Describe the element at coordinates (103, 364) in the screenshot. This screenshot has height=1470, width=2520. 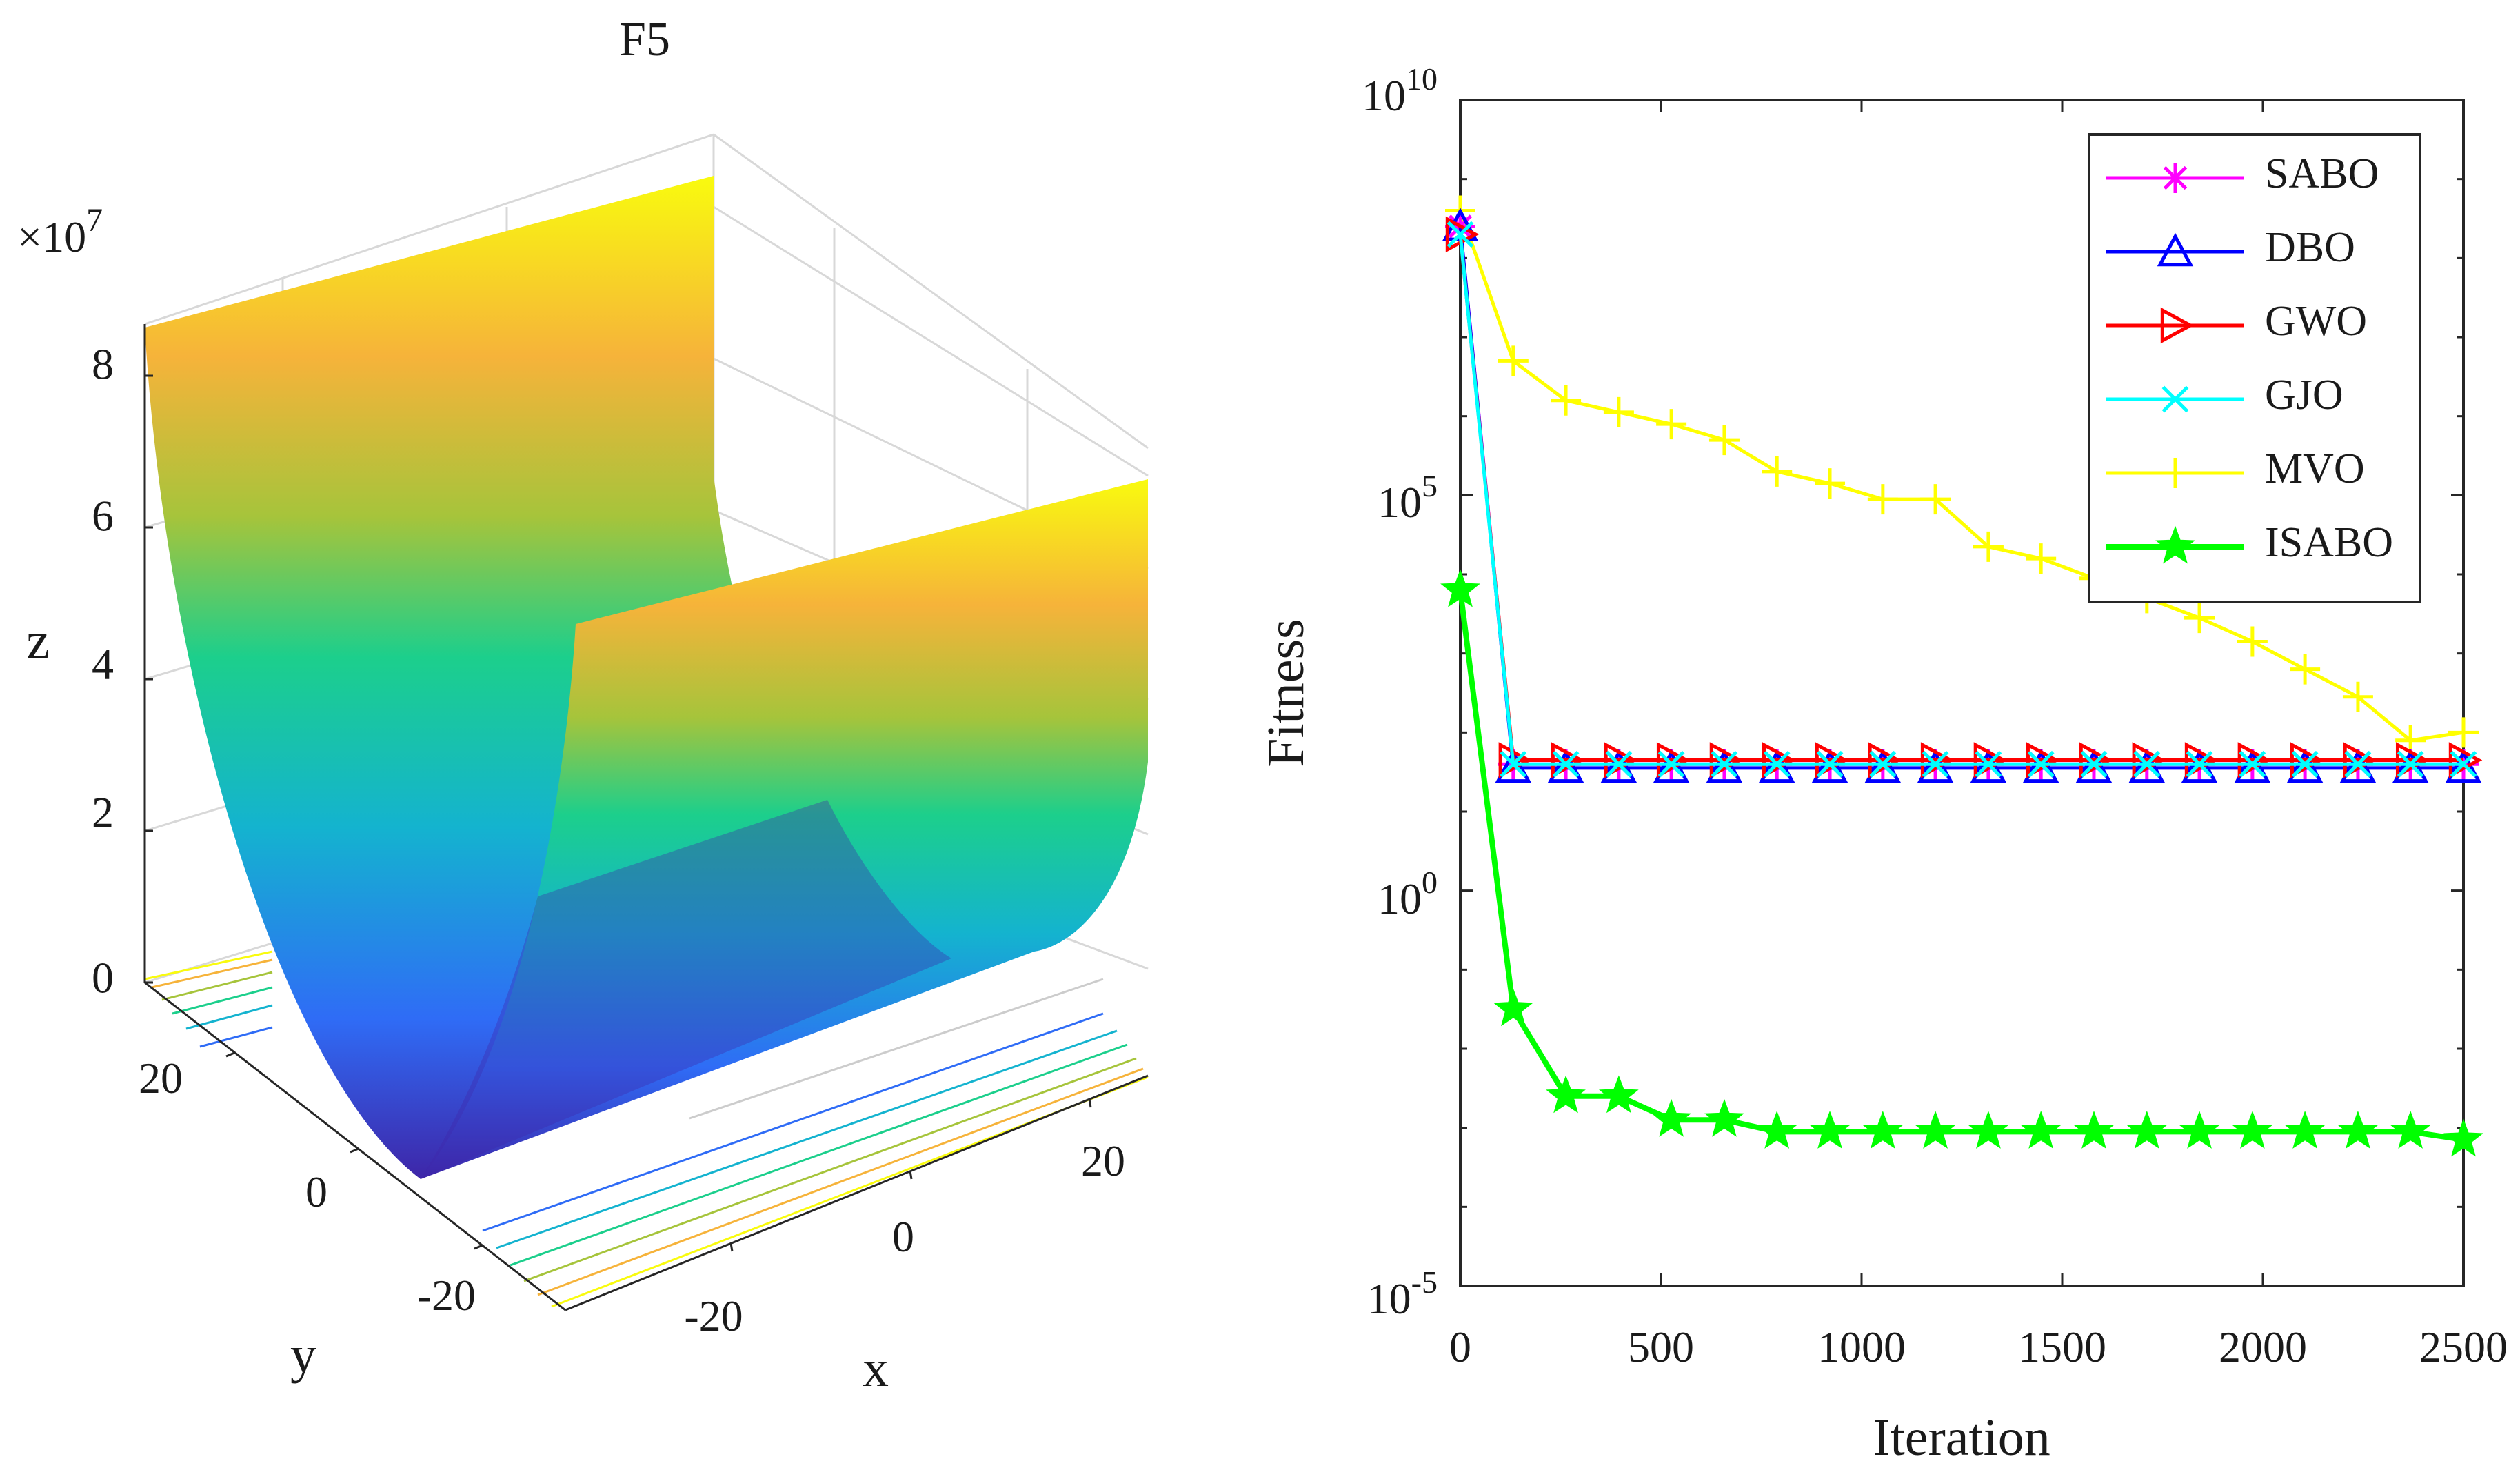
I see `z-tick-8: 8` at that location.